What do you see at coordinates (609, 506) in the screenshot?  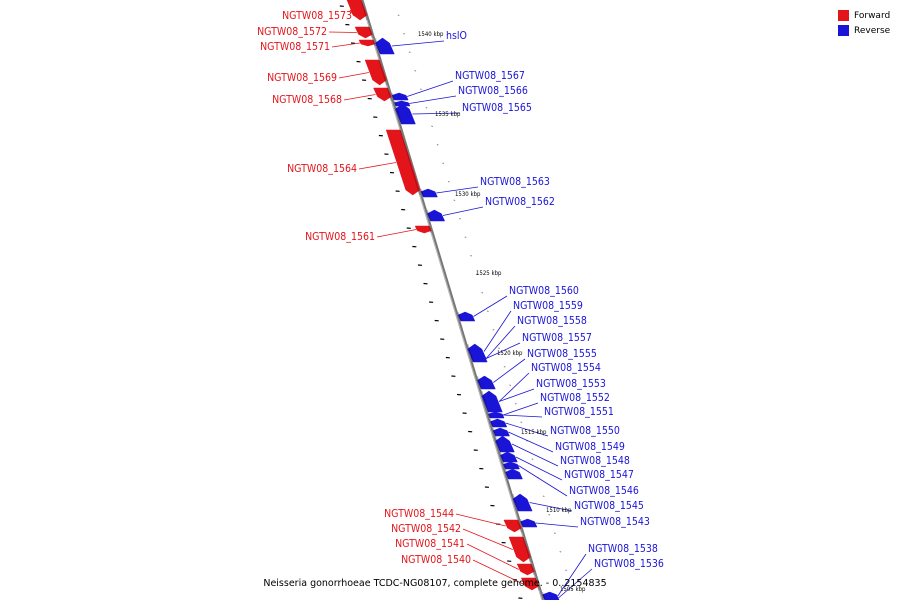 I see `reverse-gene-label: NGTW08_1545` at bounding box center [609, 506].